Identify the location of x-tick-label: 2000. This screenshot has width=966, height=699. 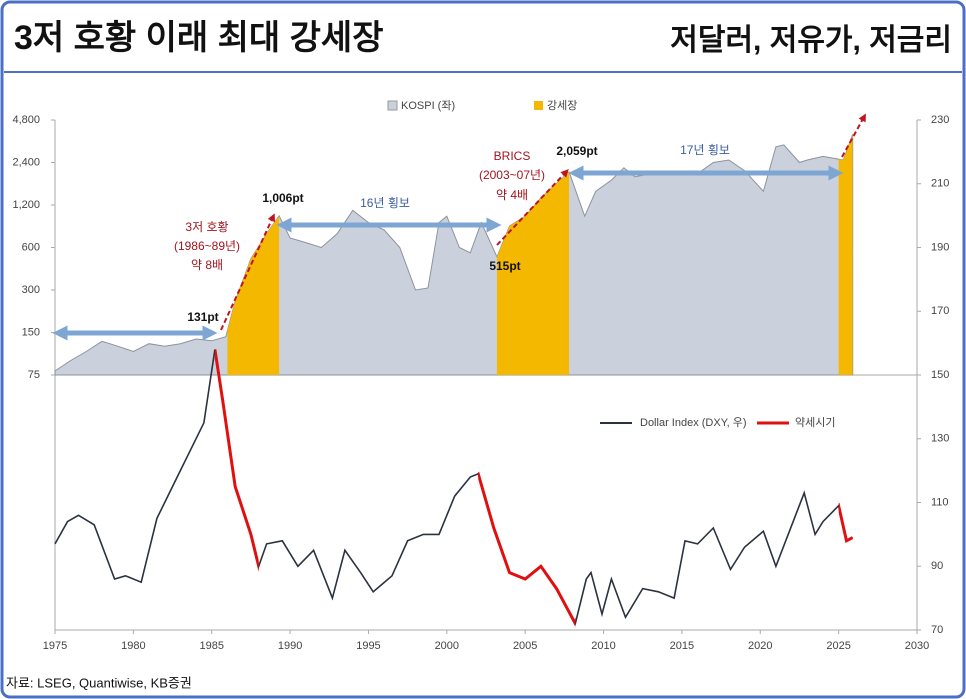
(447, 646).